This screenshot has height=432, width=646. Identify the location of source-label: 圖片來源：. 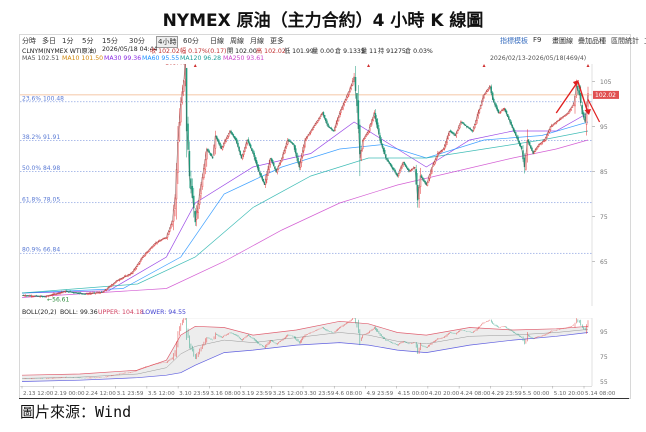
(58, 412).